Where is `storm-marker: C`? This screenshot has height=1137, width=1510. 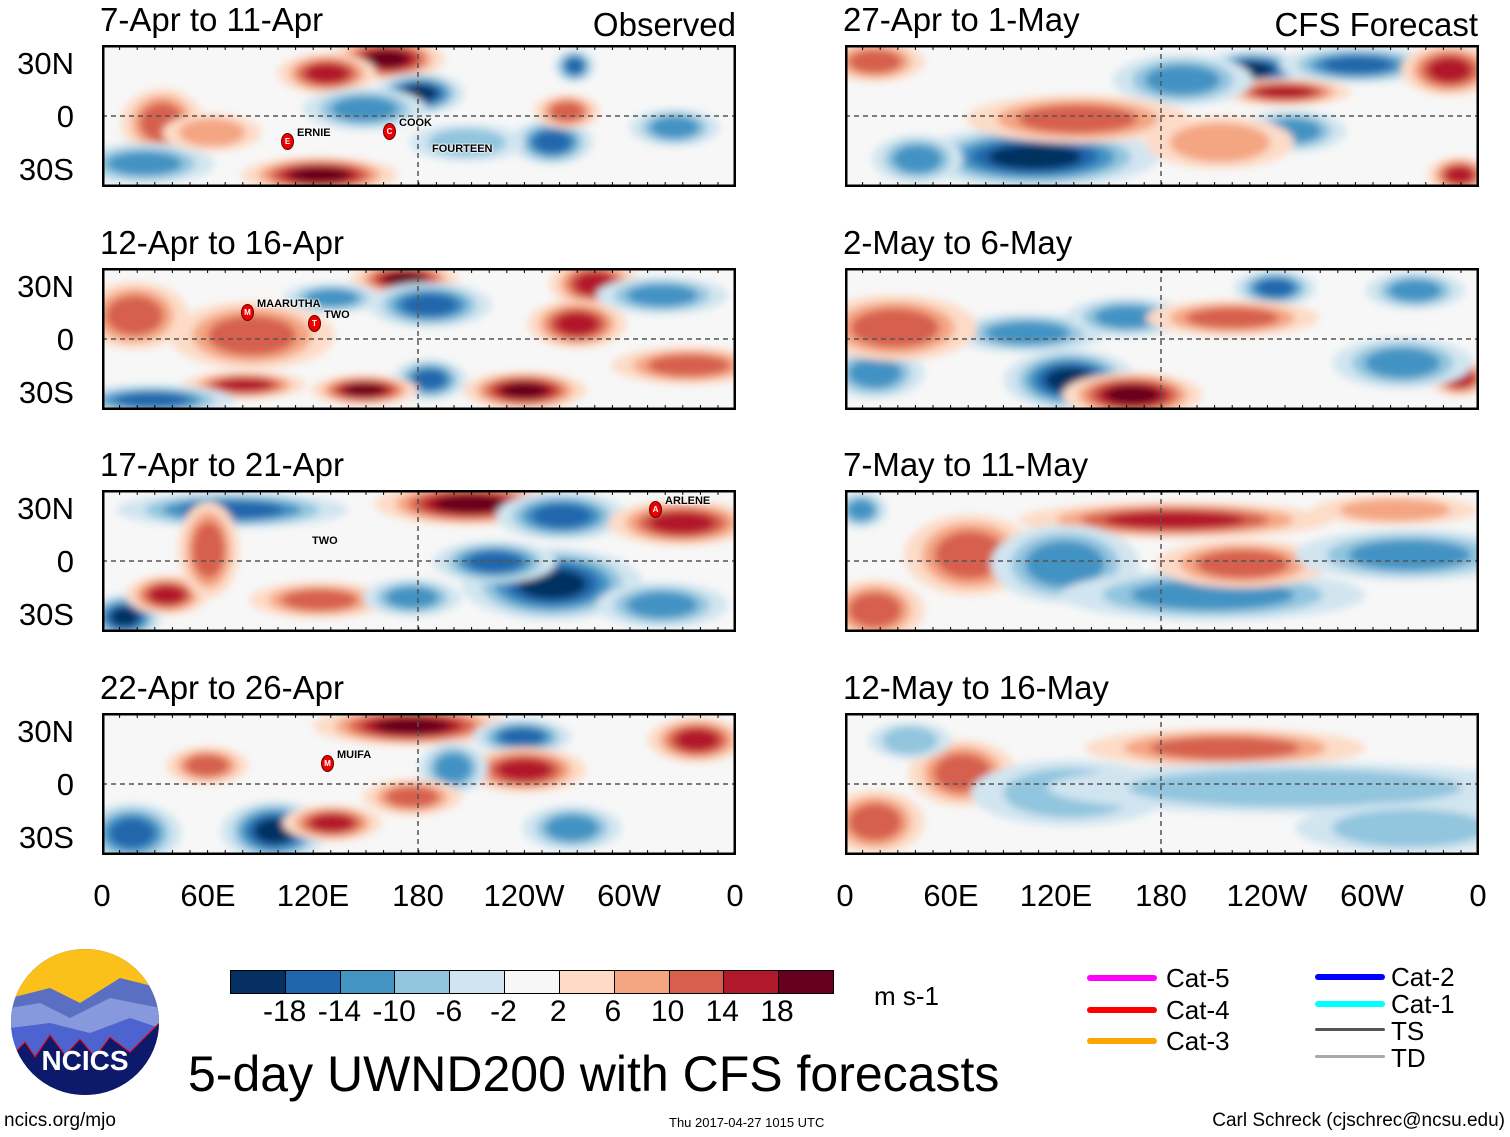
storm-marker: C is located at coordinates (389, 131).